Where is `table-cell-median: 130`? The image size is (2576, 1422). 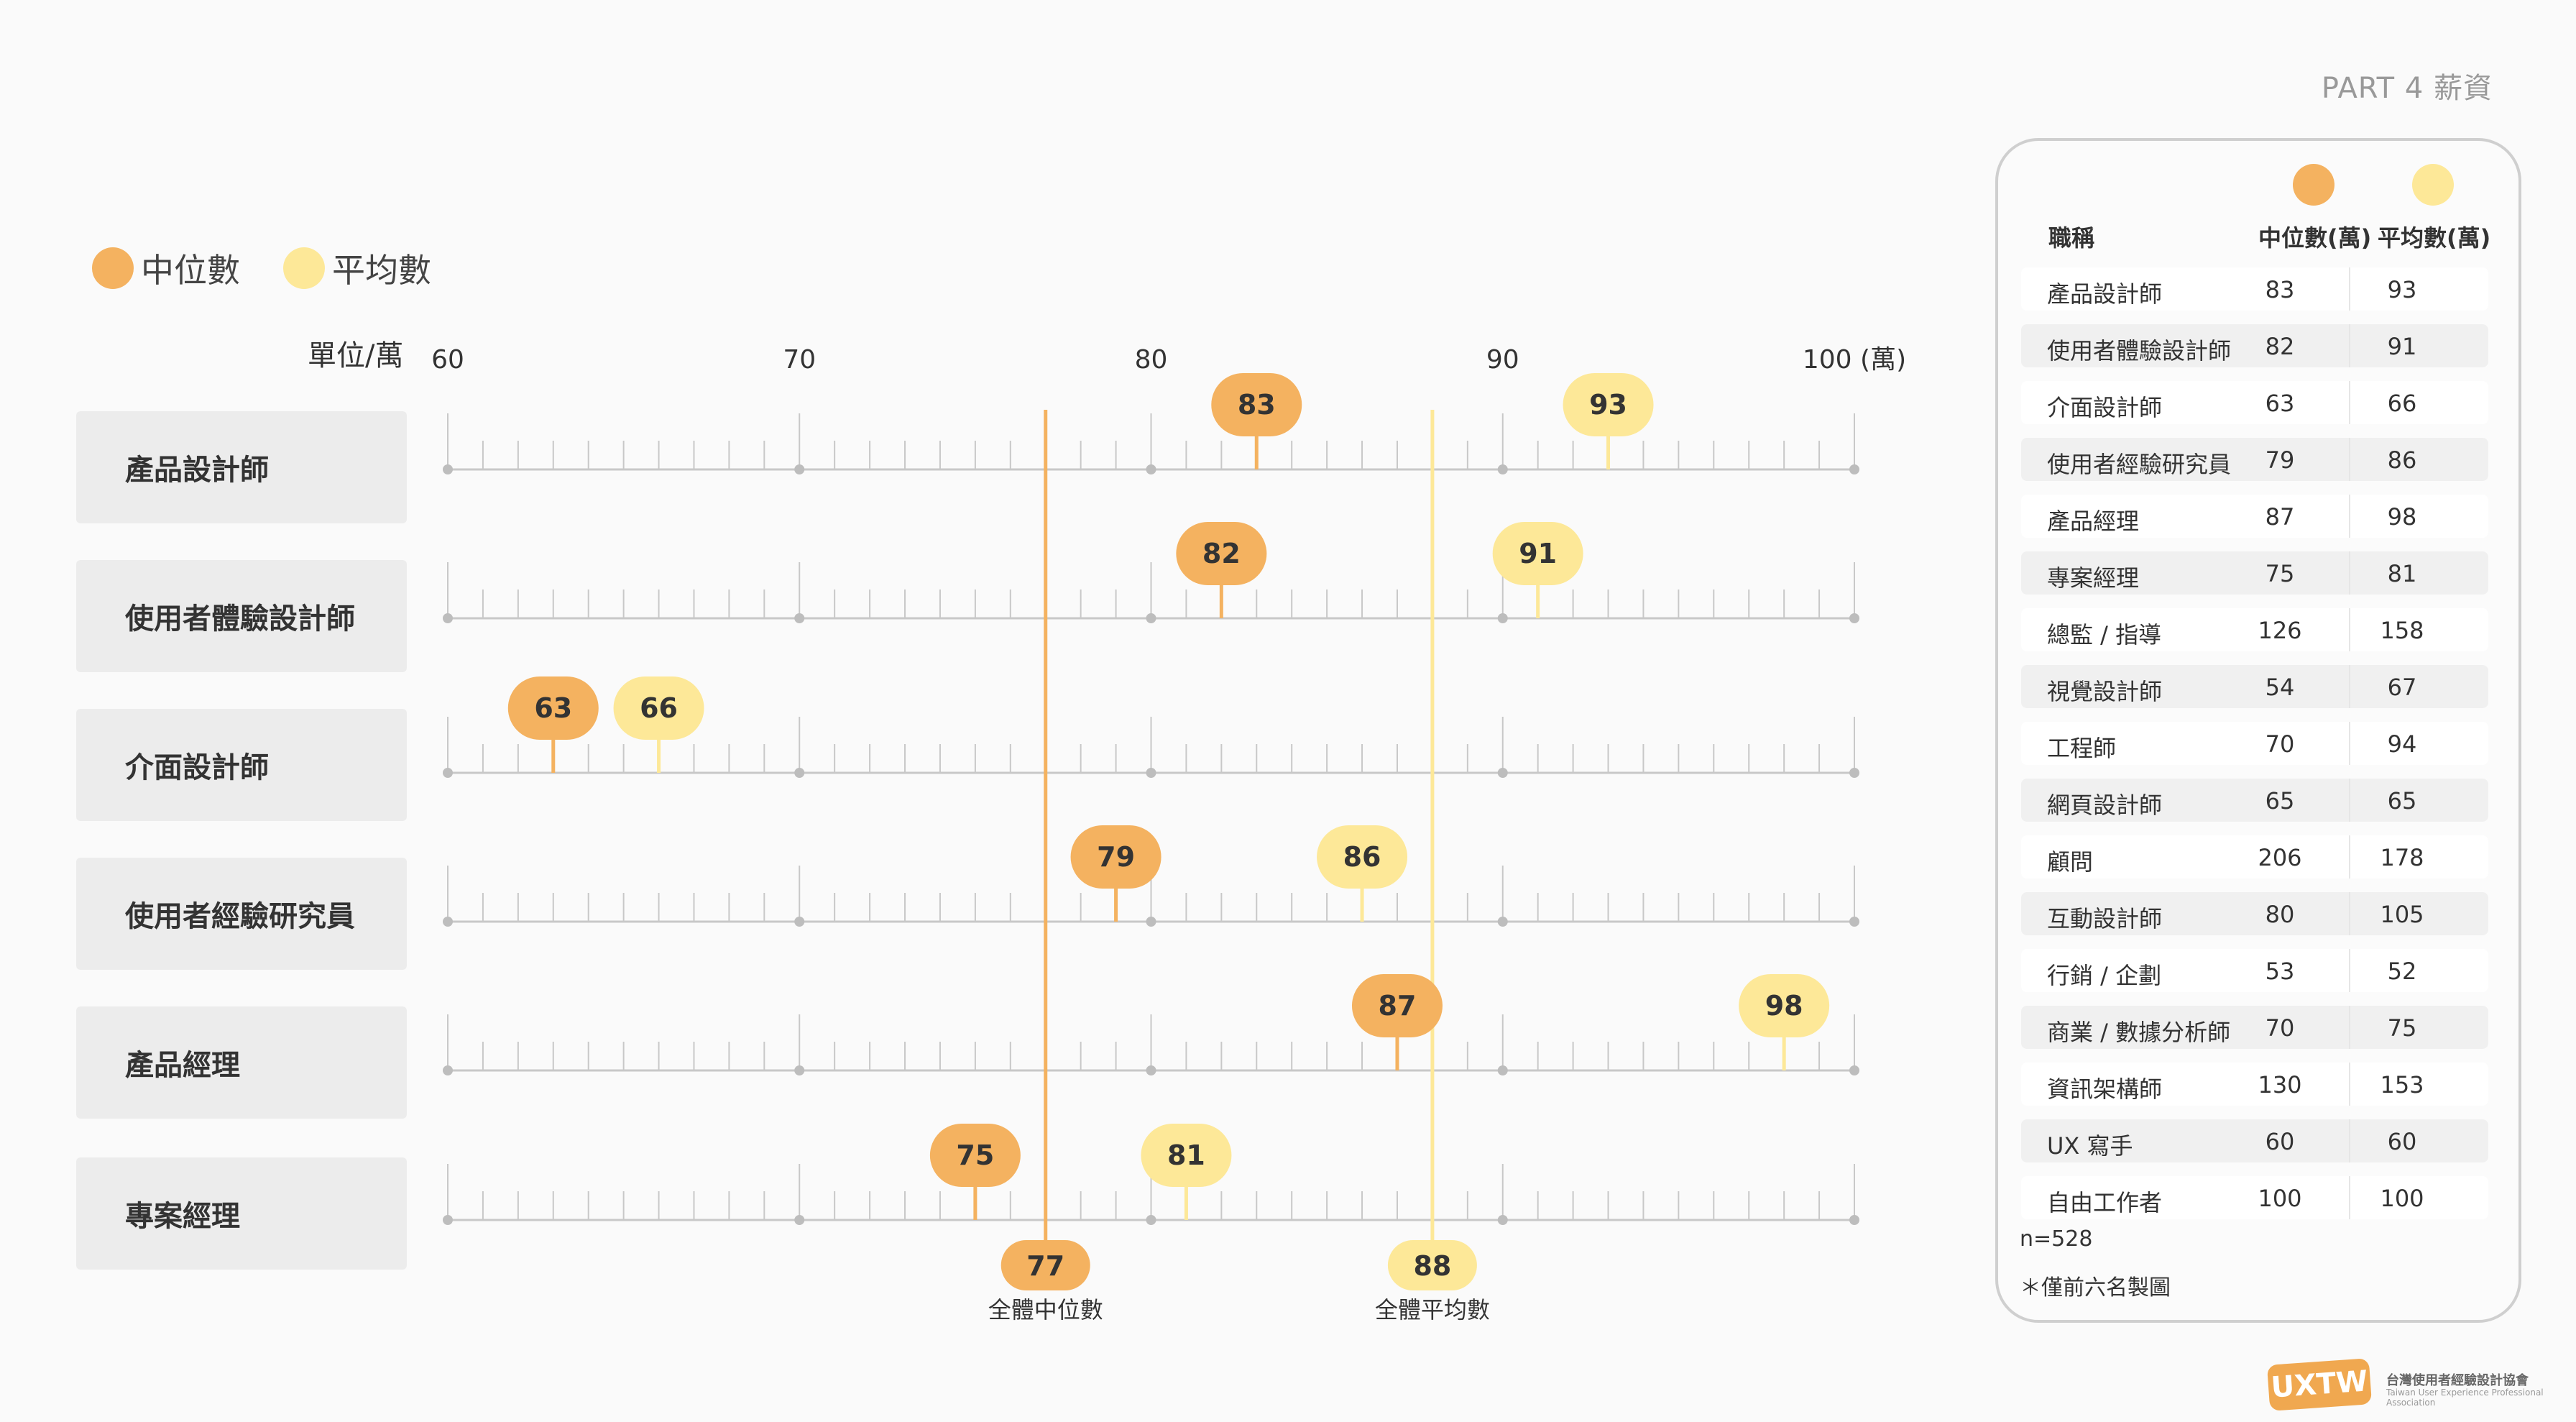
table-cell-median: 130 is located at coordinates (2280, 1084).